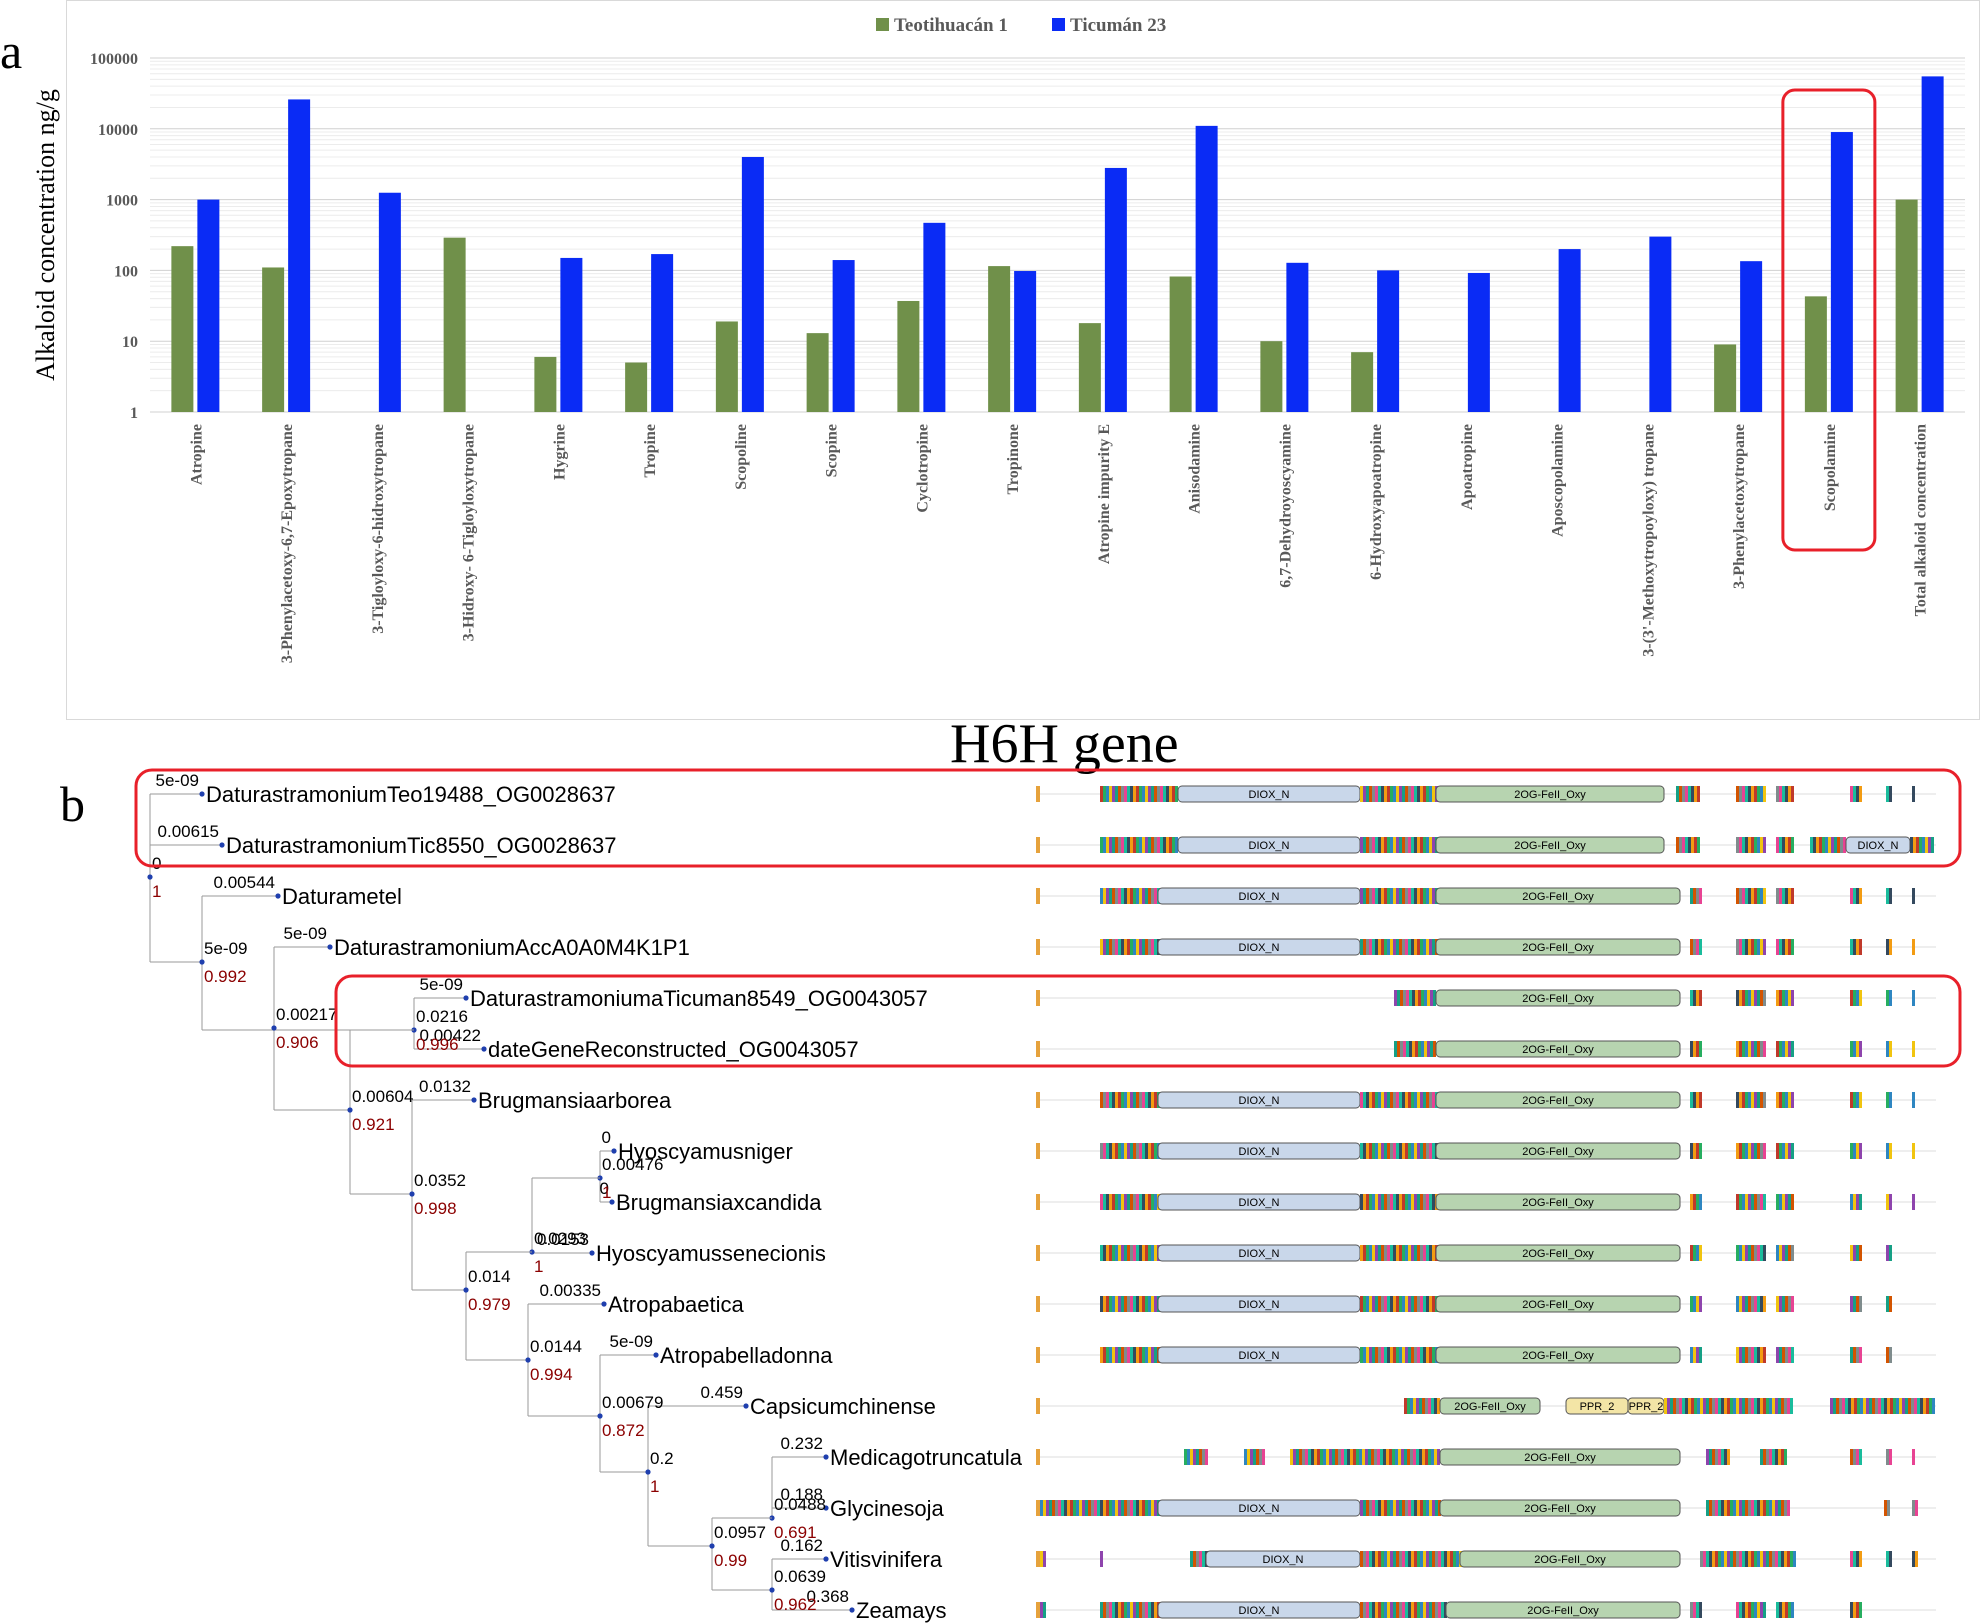 The height and width of the screenshot is (1624, 1986). I want to click on protein-domain-label: 2OG-FeII_Oxy, so click(1560, 1509).